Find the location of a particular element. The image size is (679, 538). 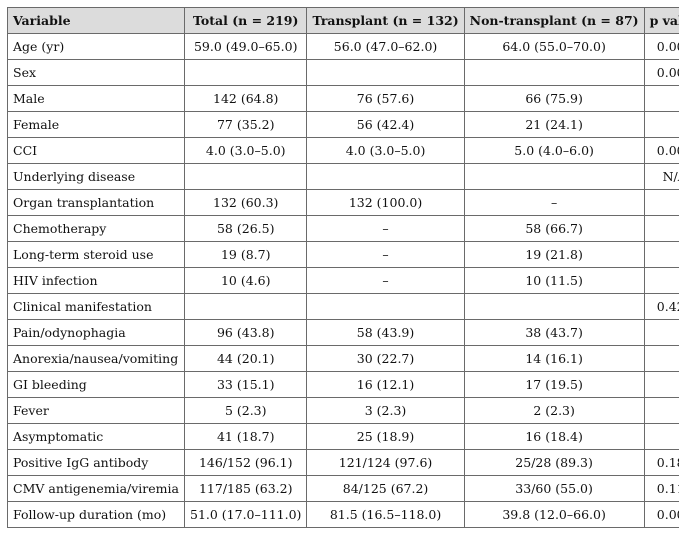

cell-total: 10 (4.6) is located at coordinates (245, 280).